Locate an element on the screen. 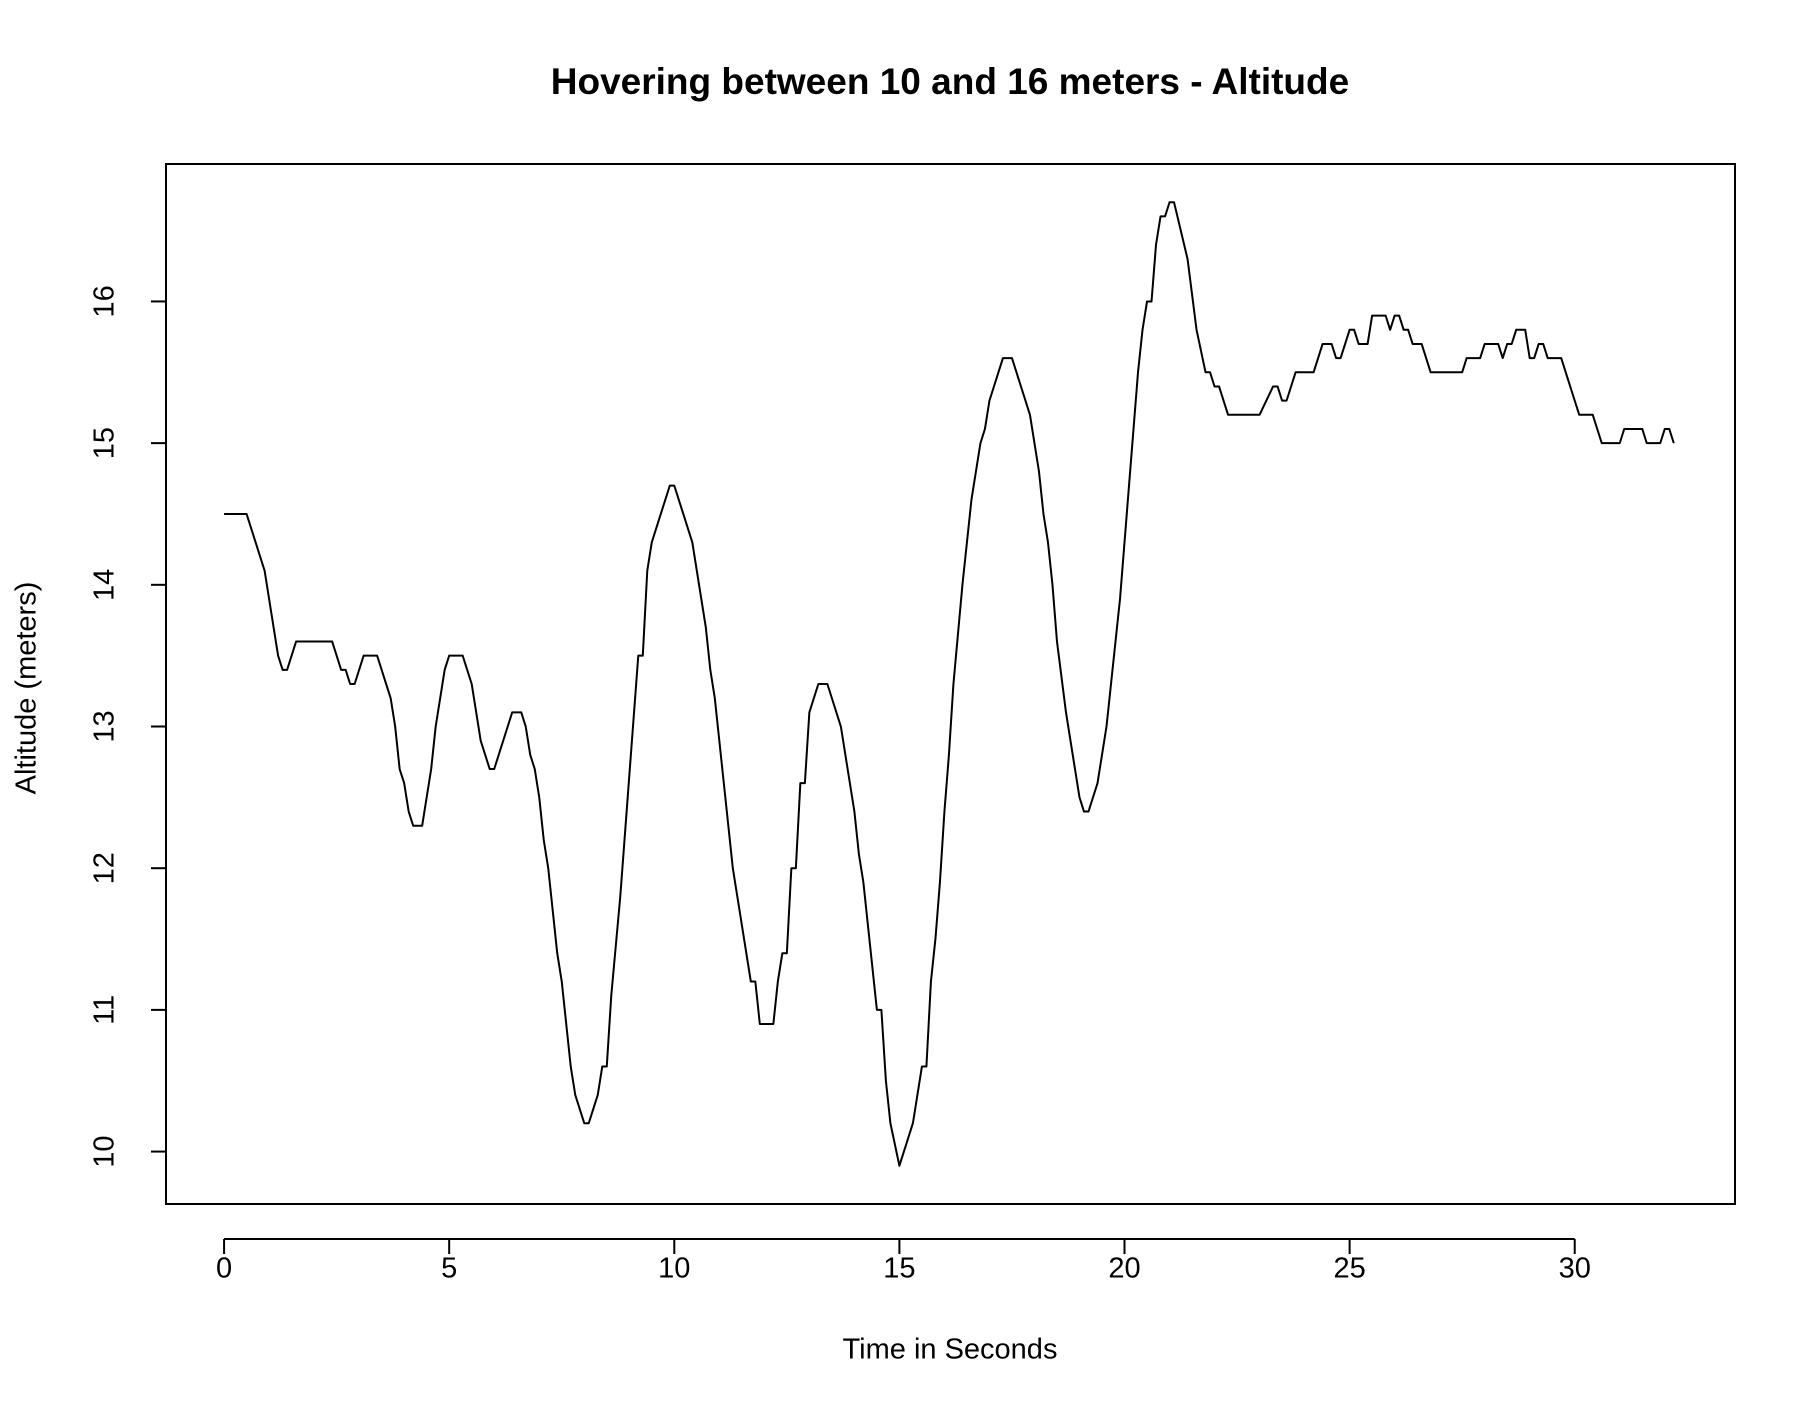 Image resolution: width=1800 pixels, height=1405 pixels. x-tick-label: 5 is located at coordinates (449, 1269).